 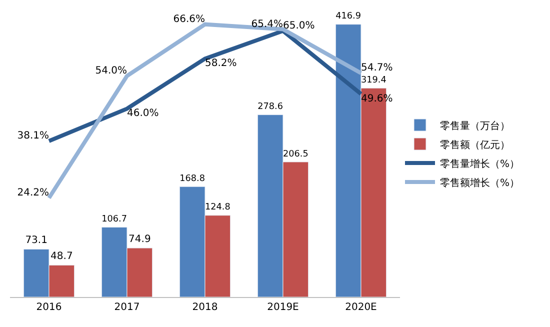 I want to click on data-label: 48.7, so click(x=61, y=256).